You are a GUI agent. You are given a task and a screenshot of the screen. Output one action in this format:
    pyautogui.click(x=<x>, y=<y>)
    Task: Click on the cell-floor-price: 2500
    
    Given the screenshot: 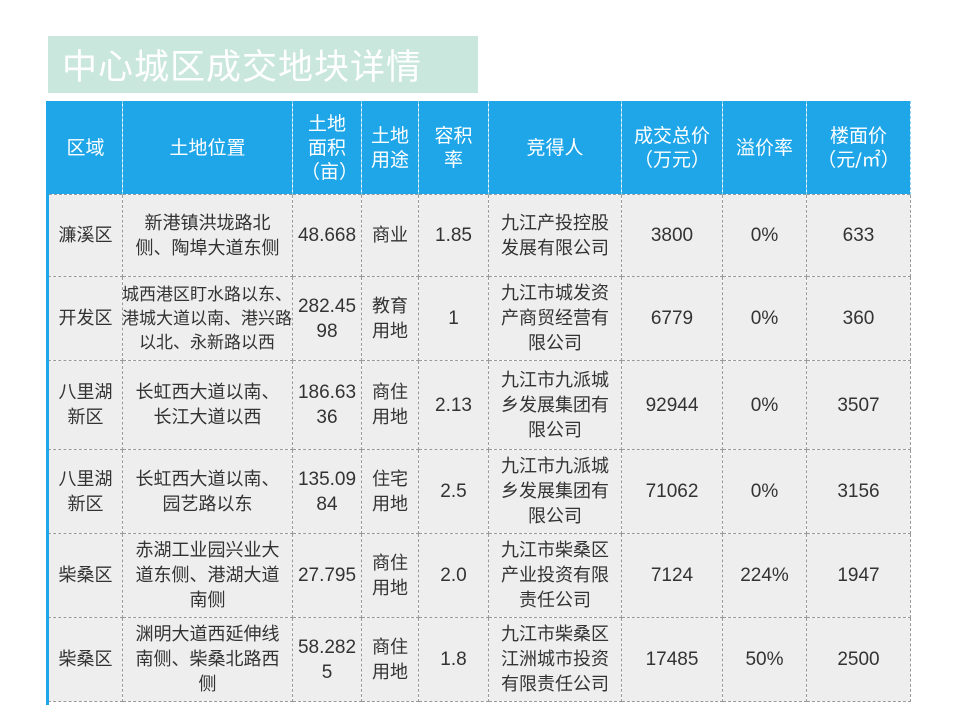 What is the action you would take?
    pyautogui.click(x=858, y=659)
    